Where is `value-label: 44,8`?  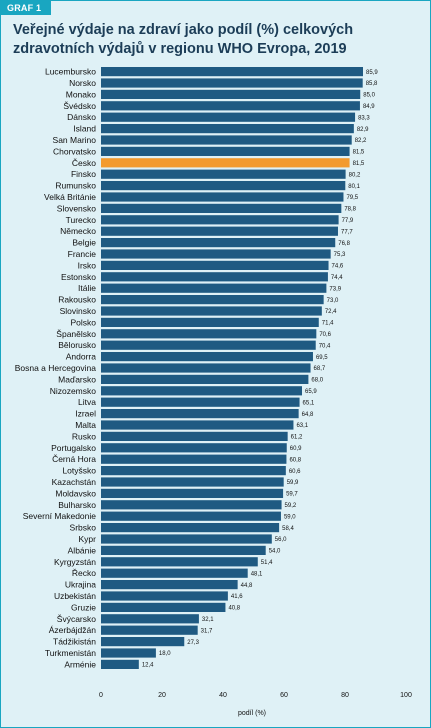
value-label: 44,8 is located at coordinates (247, 586).